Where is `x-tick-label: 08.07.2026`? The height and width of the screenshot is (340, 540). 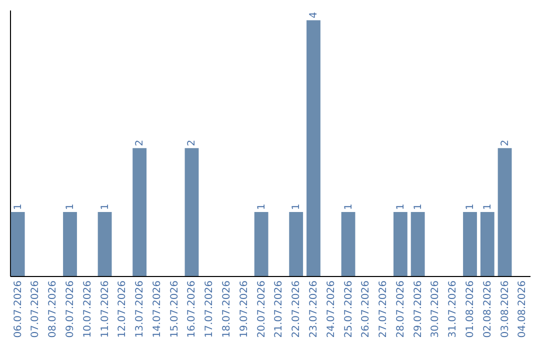 x-tick-label: 08.07.2026 is located at coordinates (53, 309).